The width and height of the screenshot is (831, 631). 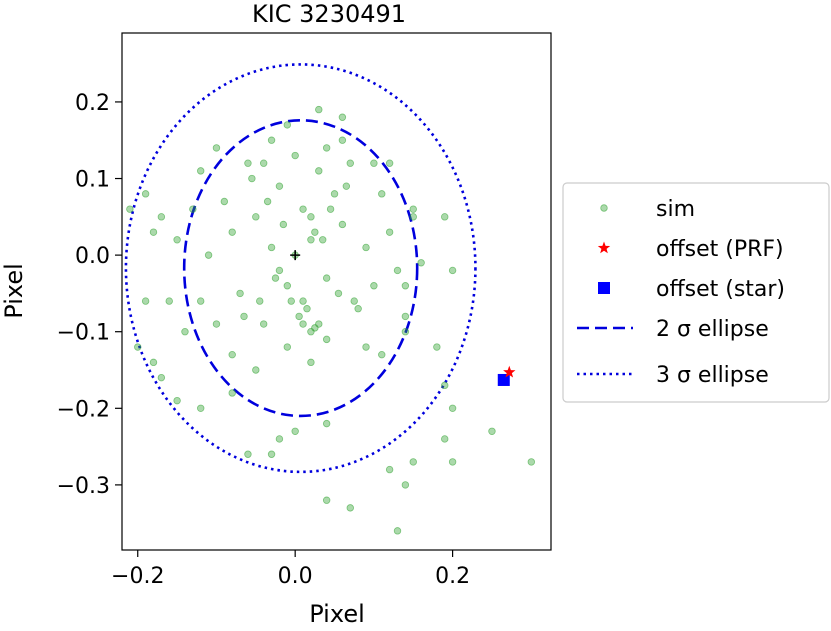 I want to click on chart-title: KIC 3230491, so click(x=329, y=14).